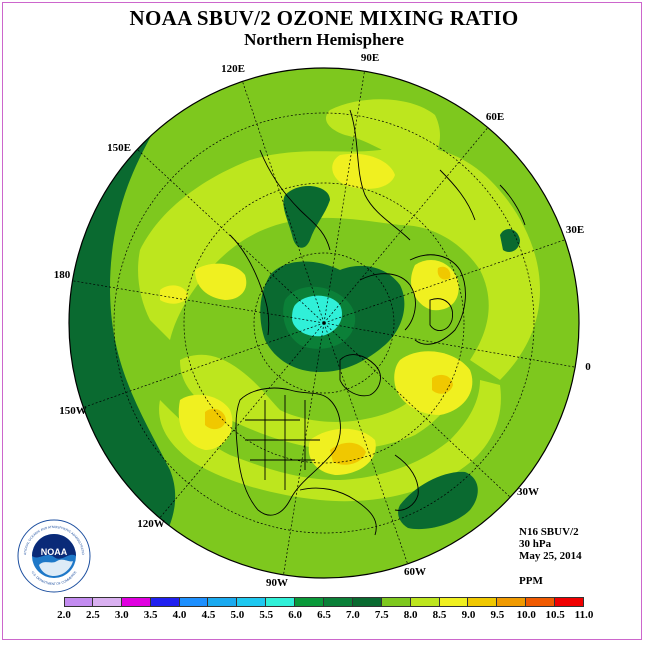  I want to click on lon-label-60w: 60W, so click(415, 572).